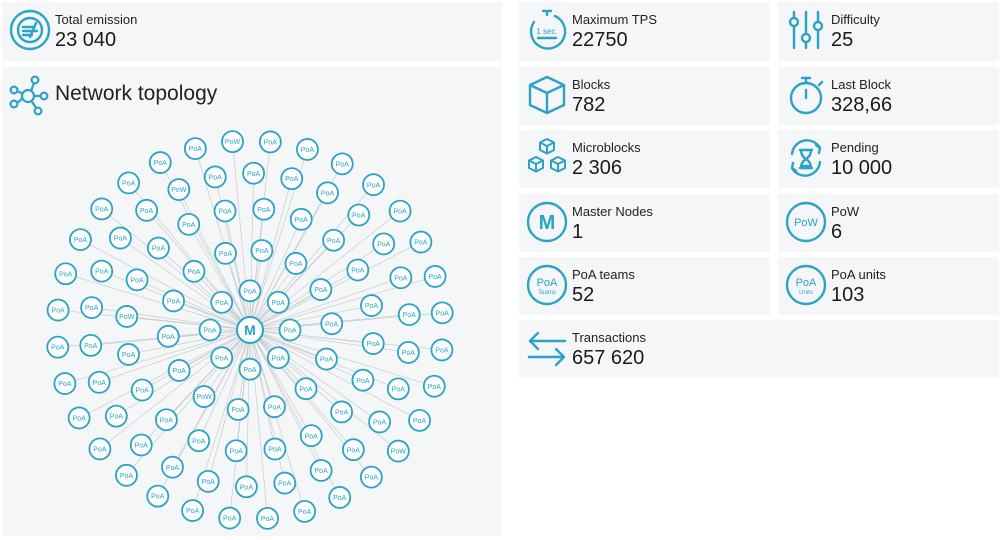  I want to click on master-nodes-label: Master Nodes, so click(612, 211).